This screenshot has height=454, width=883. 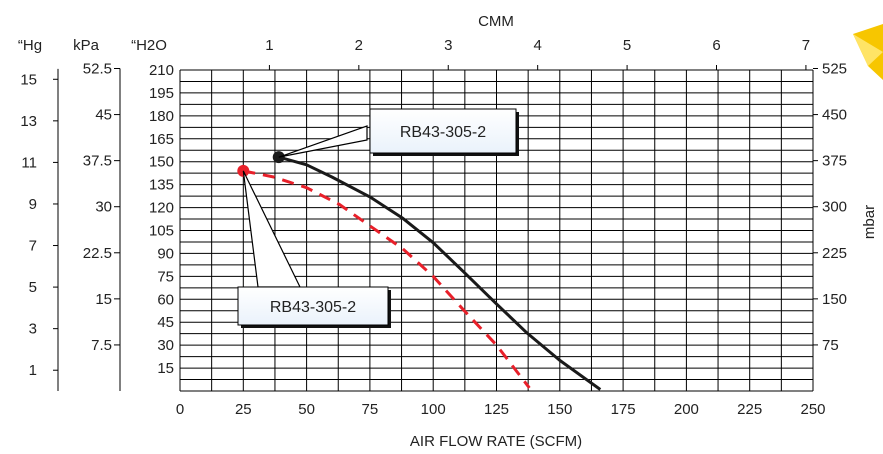 What do you see at coordinates (243, 409) in the screenshot?
I see `x-tick-label: 25` at bounding box center [243, 409].